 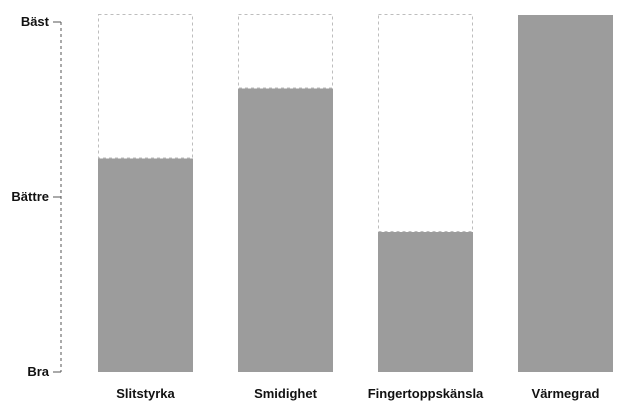 I want to click on bar-varmegrad, so click(x=565, y=193).